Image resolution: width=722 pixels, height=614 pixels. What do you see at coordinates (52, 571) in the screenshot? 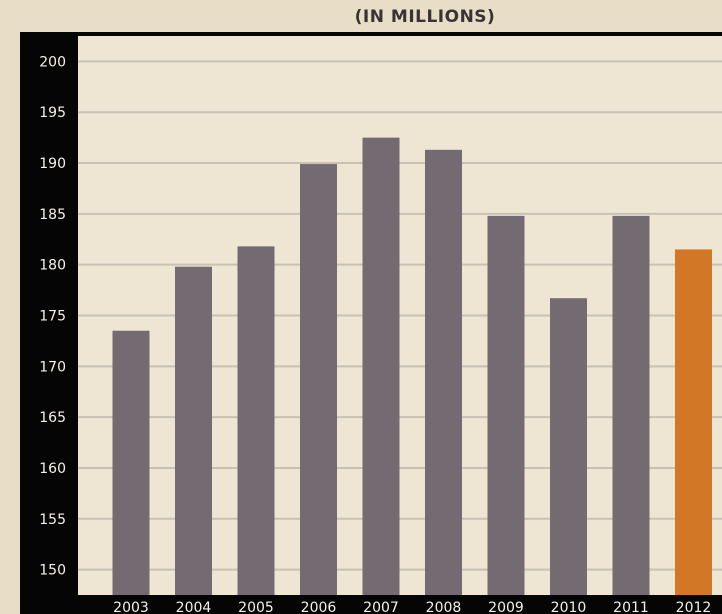
I see `y-tick-label: 150` at bounding box center [52, 571].